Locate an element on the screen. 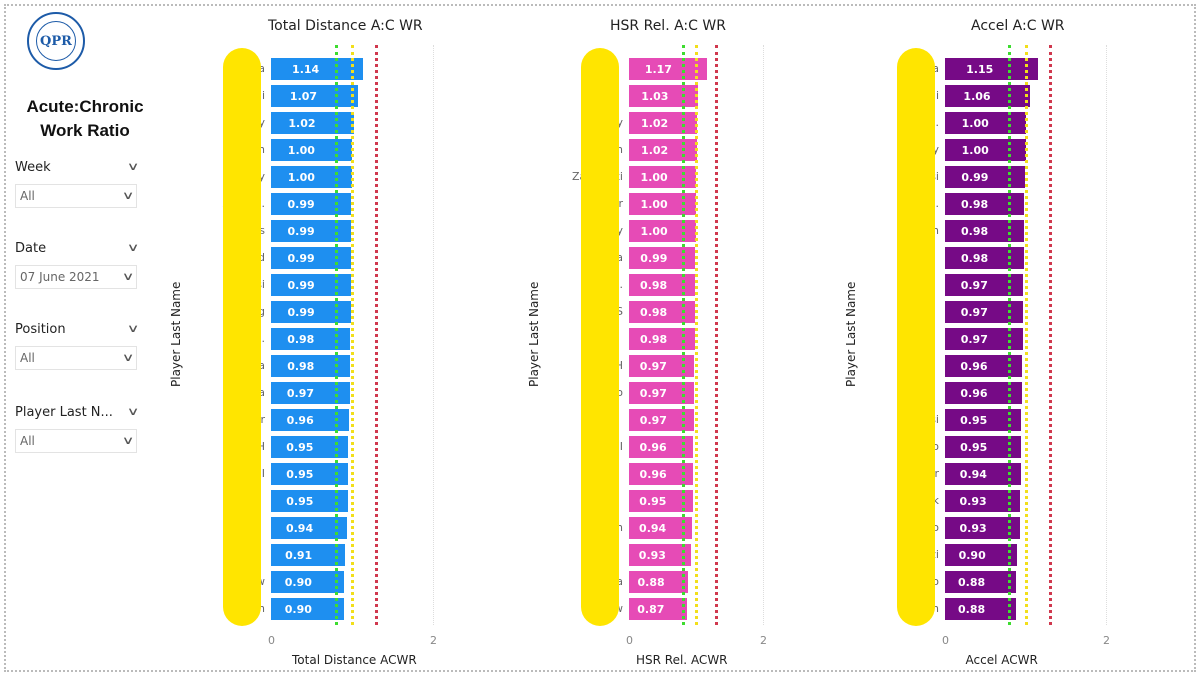 The height and width of the screenshot is (676, 1200). redaction-scribble is located at coordinates (920, 340).